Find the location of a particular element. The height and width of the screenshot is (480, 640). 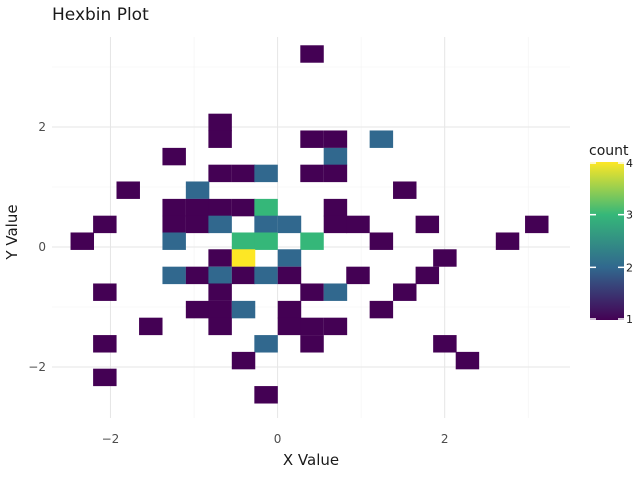

colorbar-legend: count 1 2 3 4 is located at coordinates (611, 234).